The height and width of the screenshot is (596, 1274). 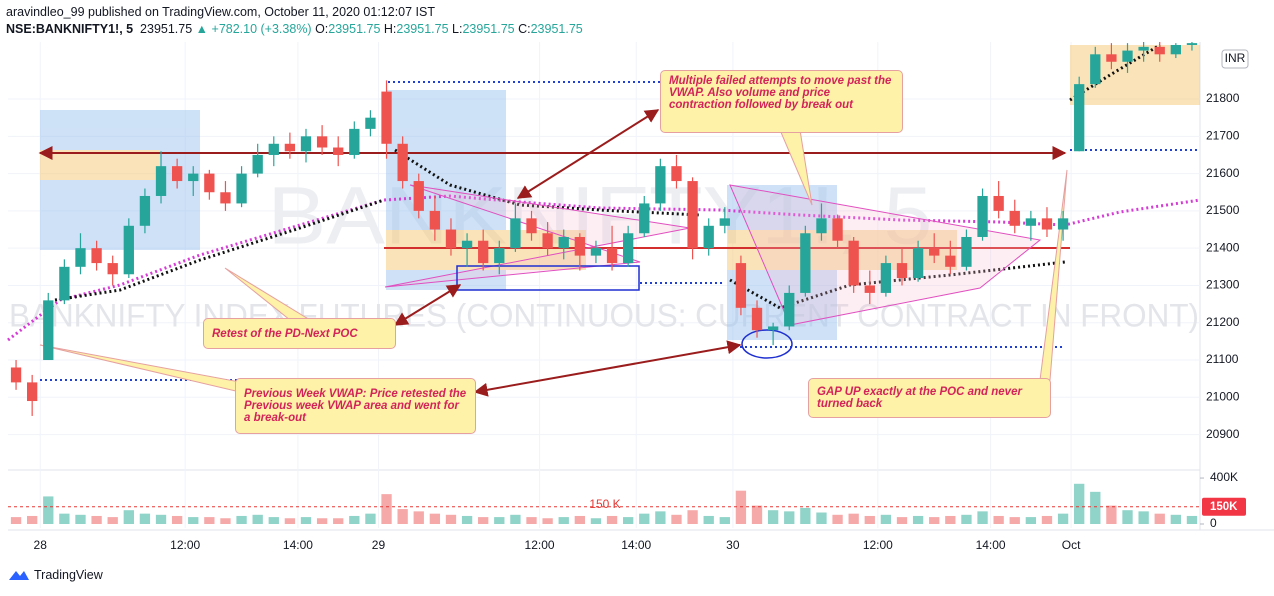 I want to click on y-tick-label: 20900, so click(x=1223, y=434).